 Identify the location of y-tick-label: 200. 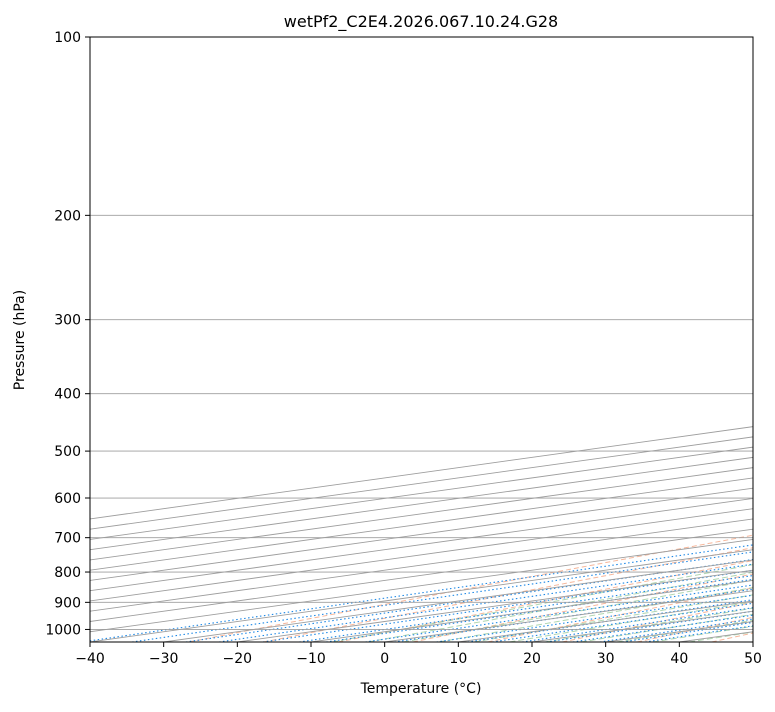
(67, 216).